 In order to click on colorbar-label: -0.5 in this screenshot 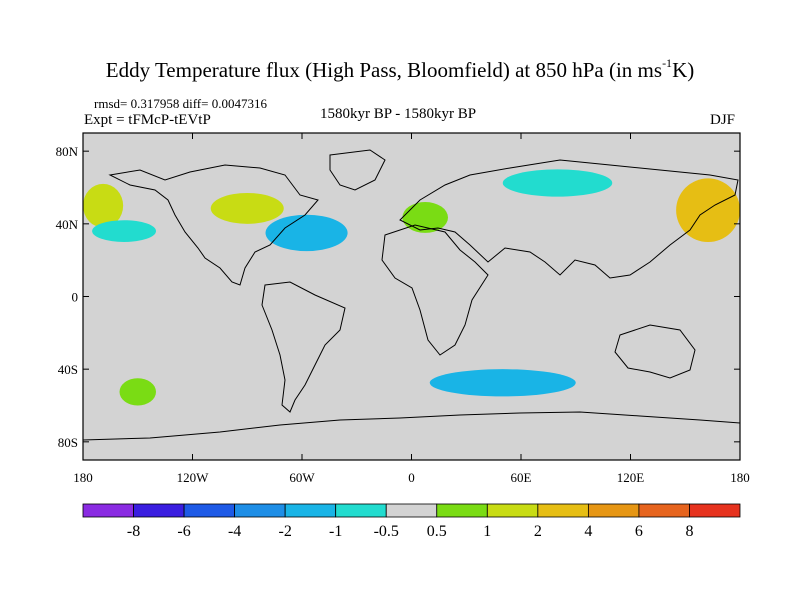, I will do `click(386, 531)`.